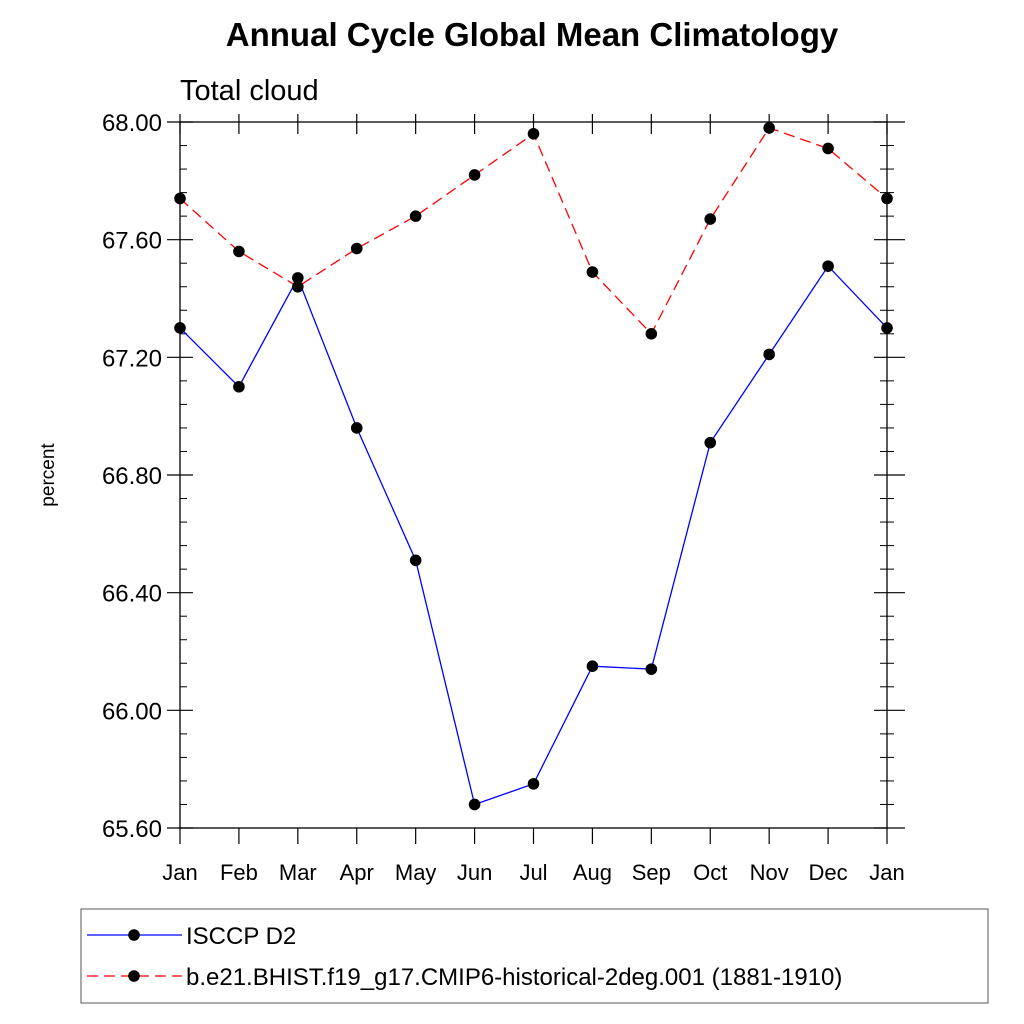  Describe the element at coordinates (132, 594) in the screenshot. I see `y-tick-label: 66.40` at that location.